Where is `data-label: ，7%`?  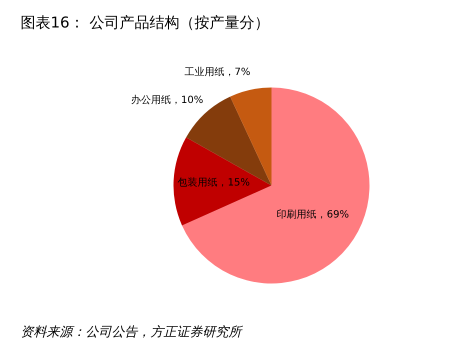 data-label: ，7% is located at coordinates (237, 72).